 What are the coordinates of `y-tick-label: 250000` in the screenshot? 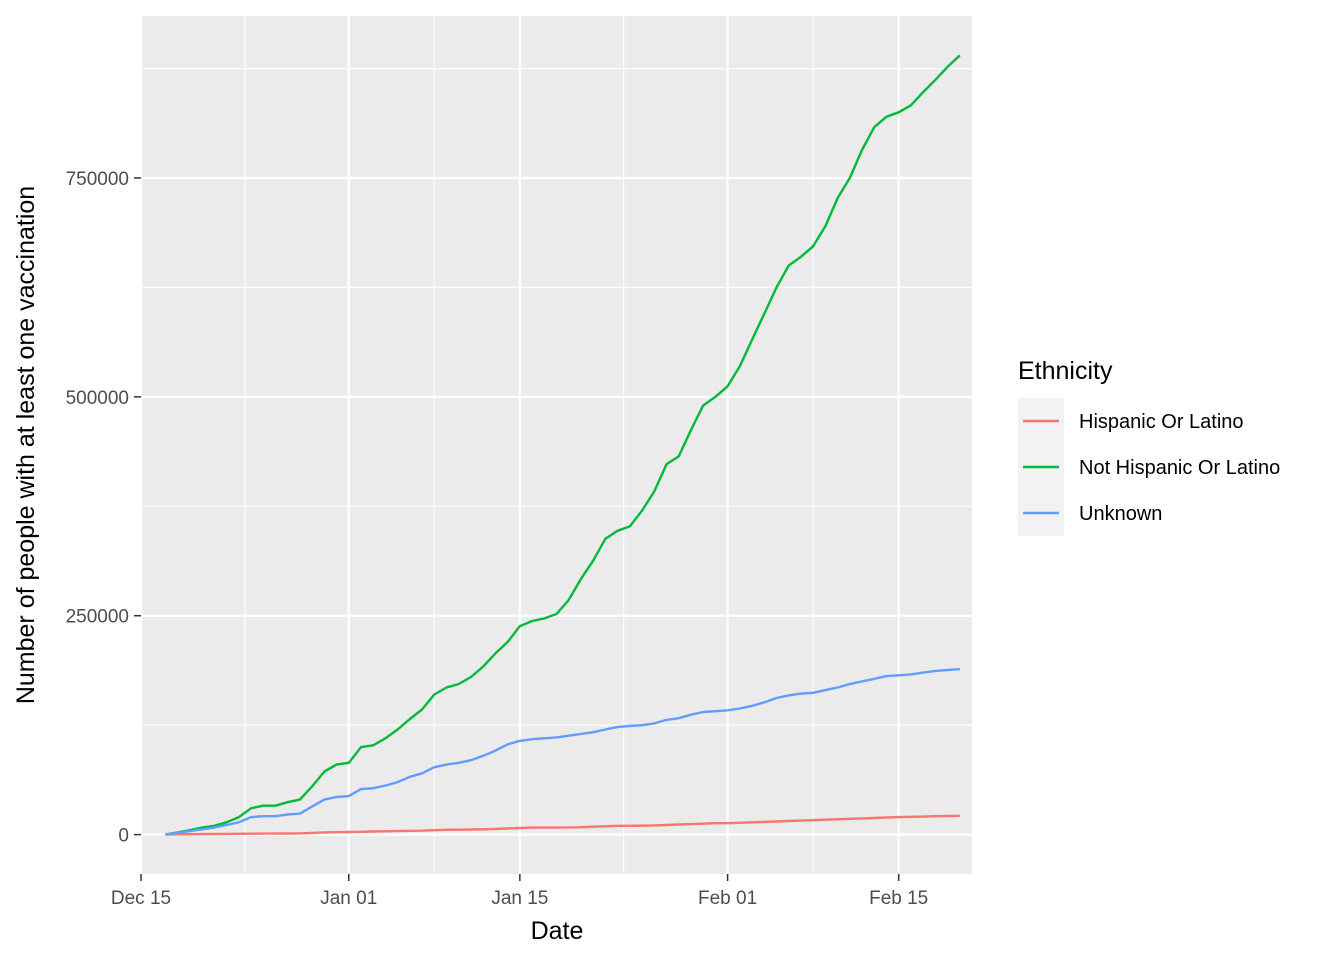 It's located at (97, 617).